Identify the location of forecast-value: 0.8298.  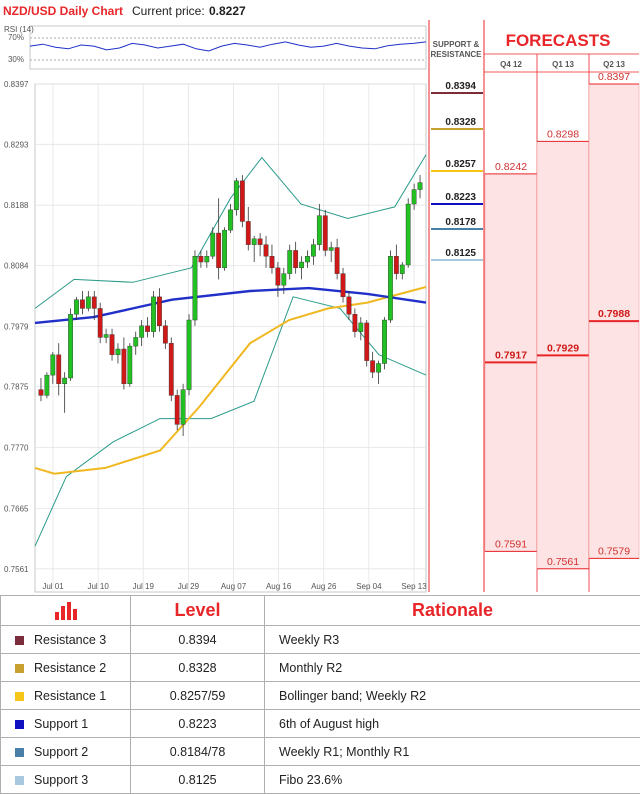
(563, 134).